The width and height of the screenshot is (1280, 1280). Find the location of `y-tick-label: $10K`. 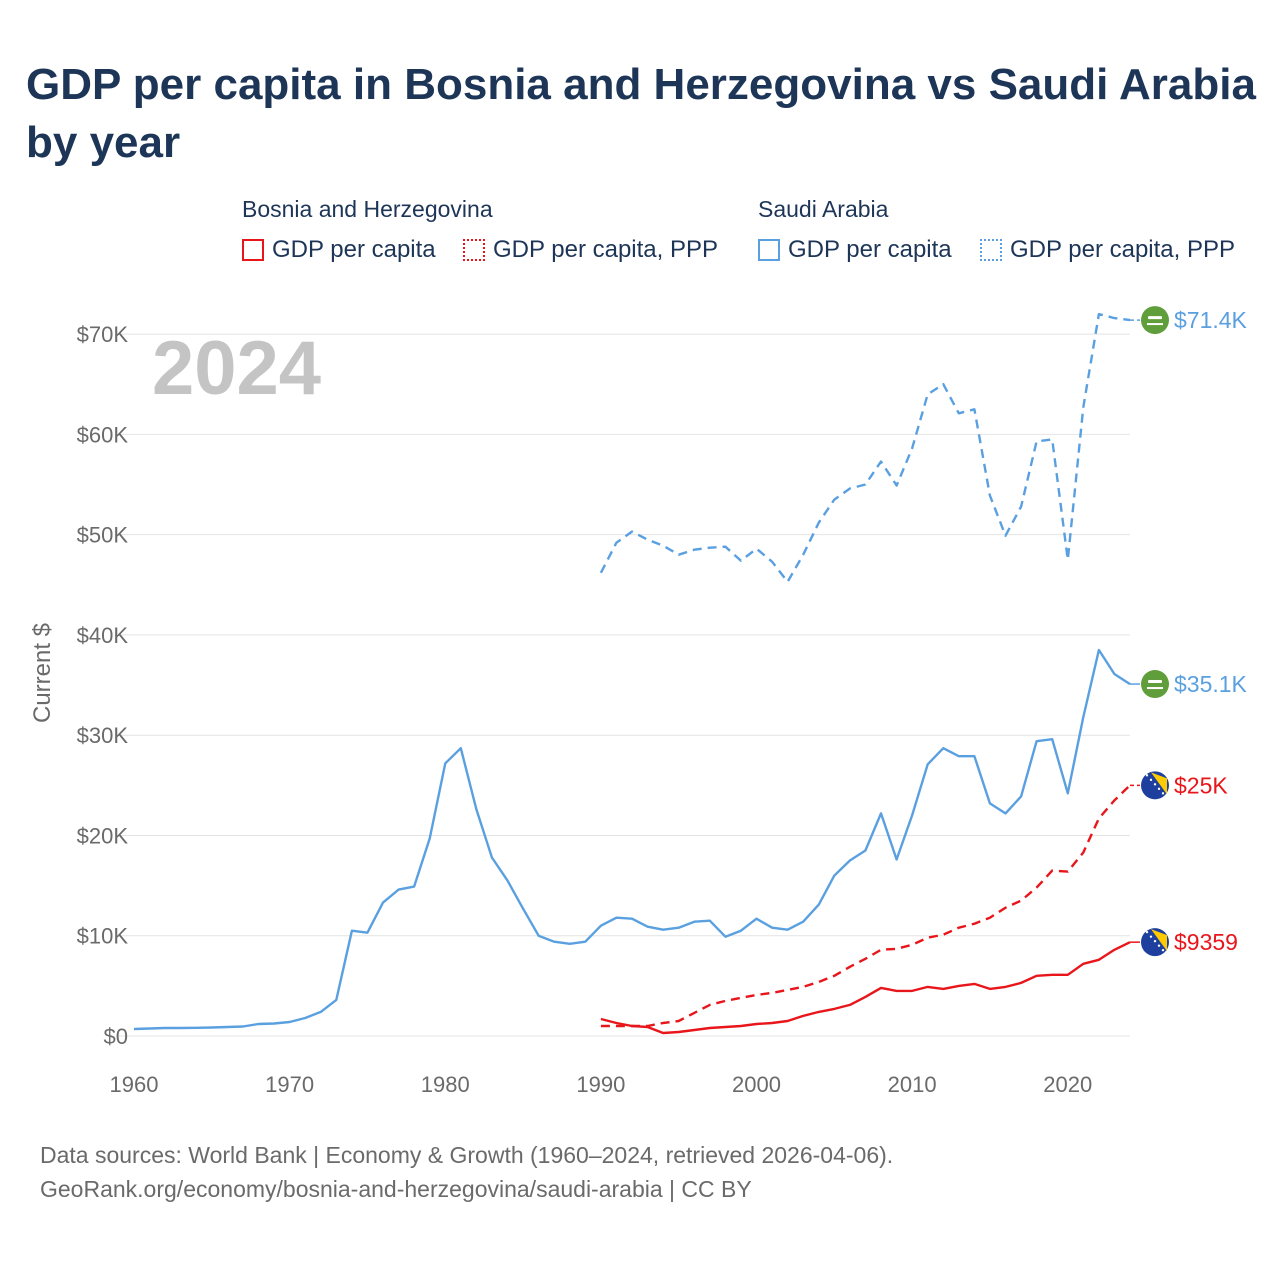

y-tick-label: $10K is located at coordinates (103, 936).